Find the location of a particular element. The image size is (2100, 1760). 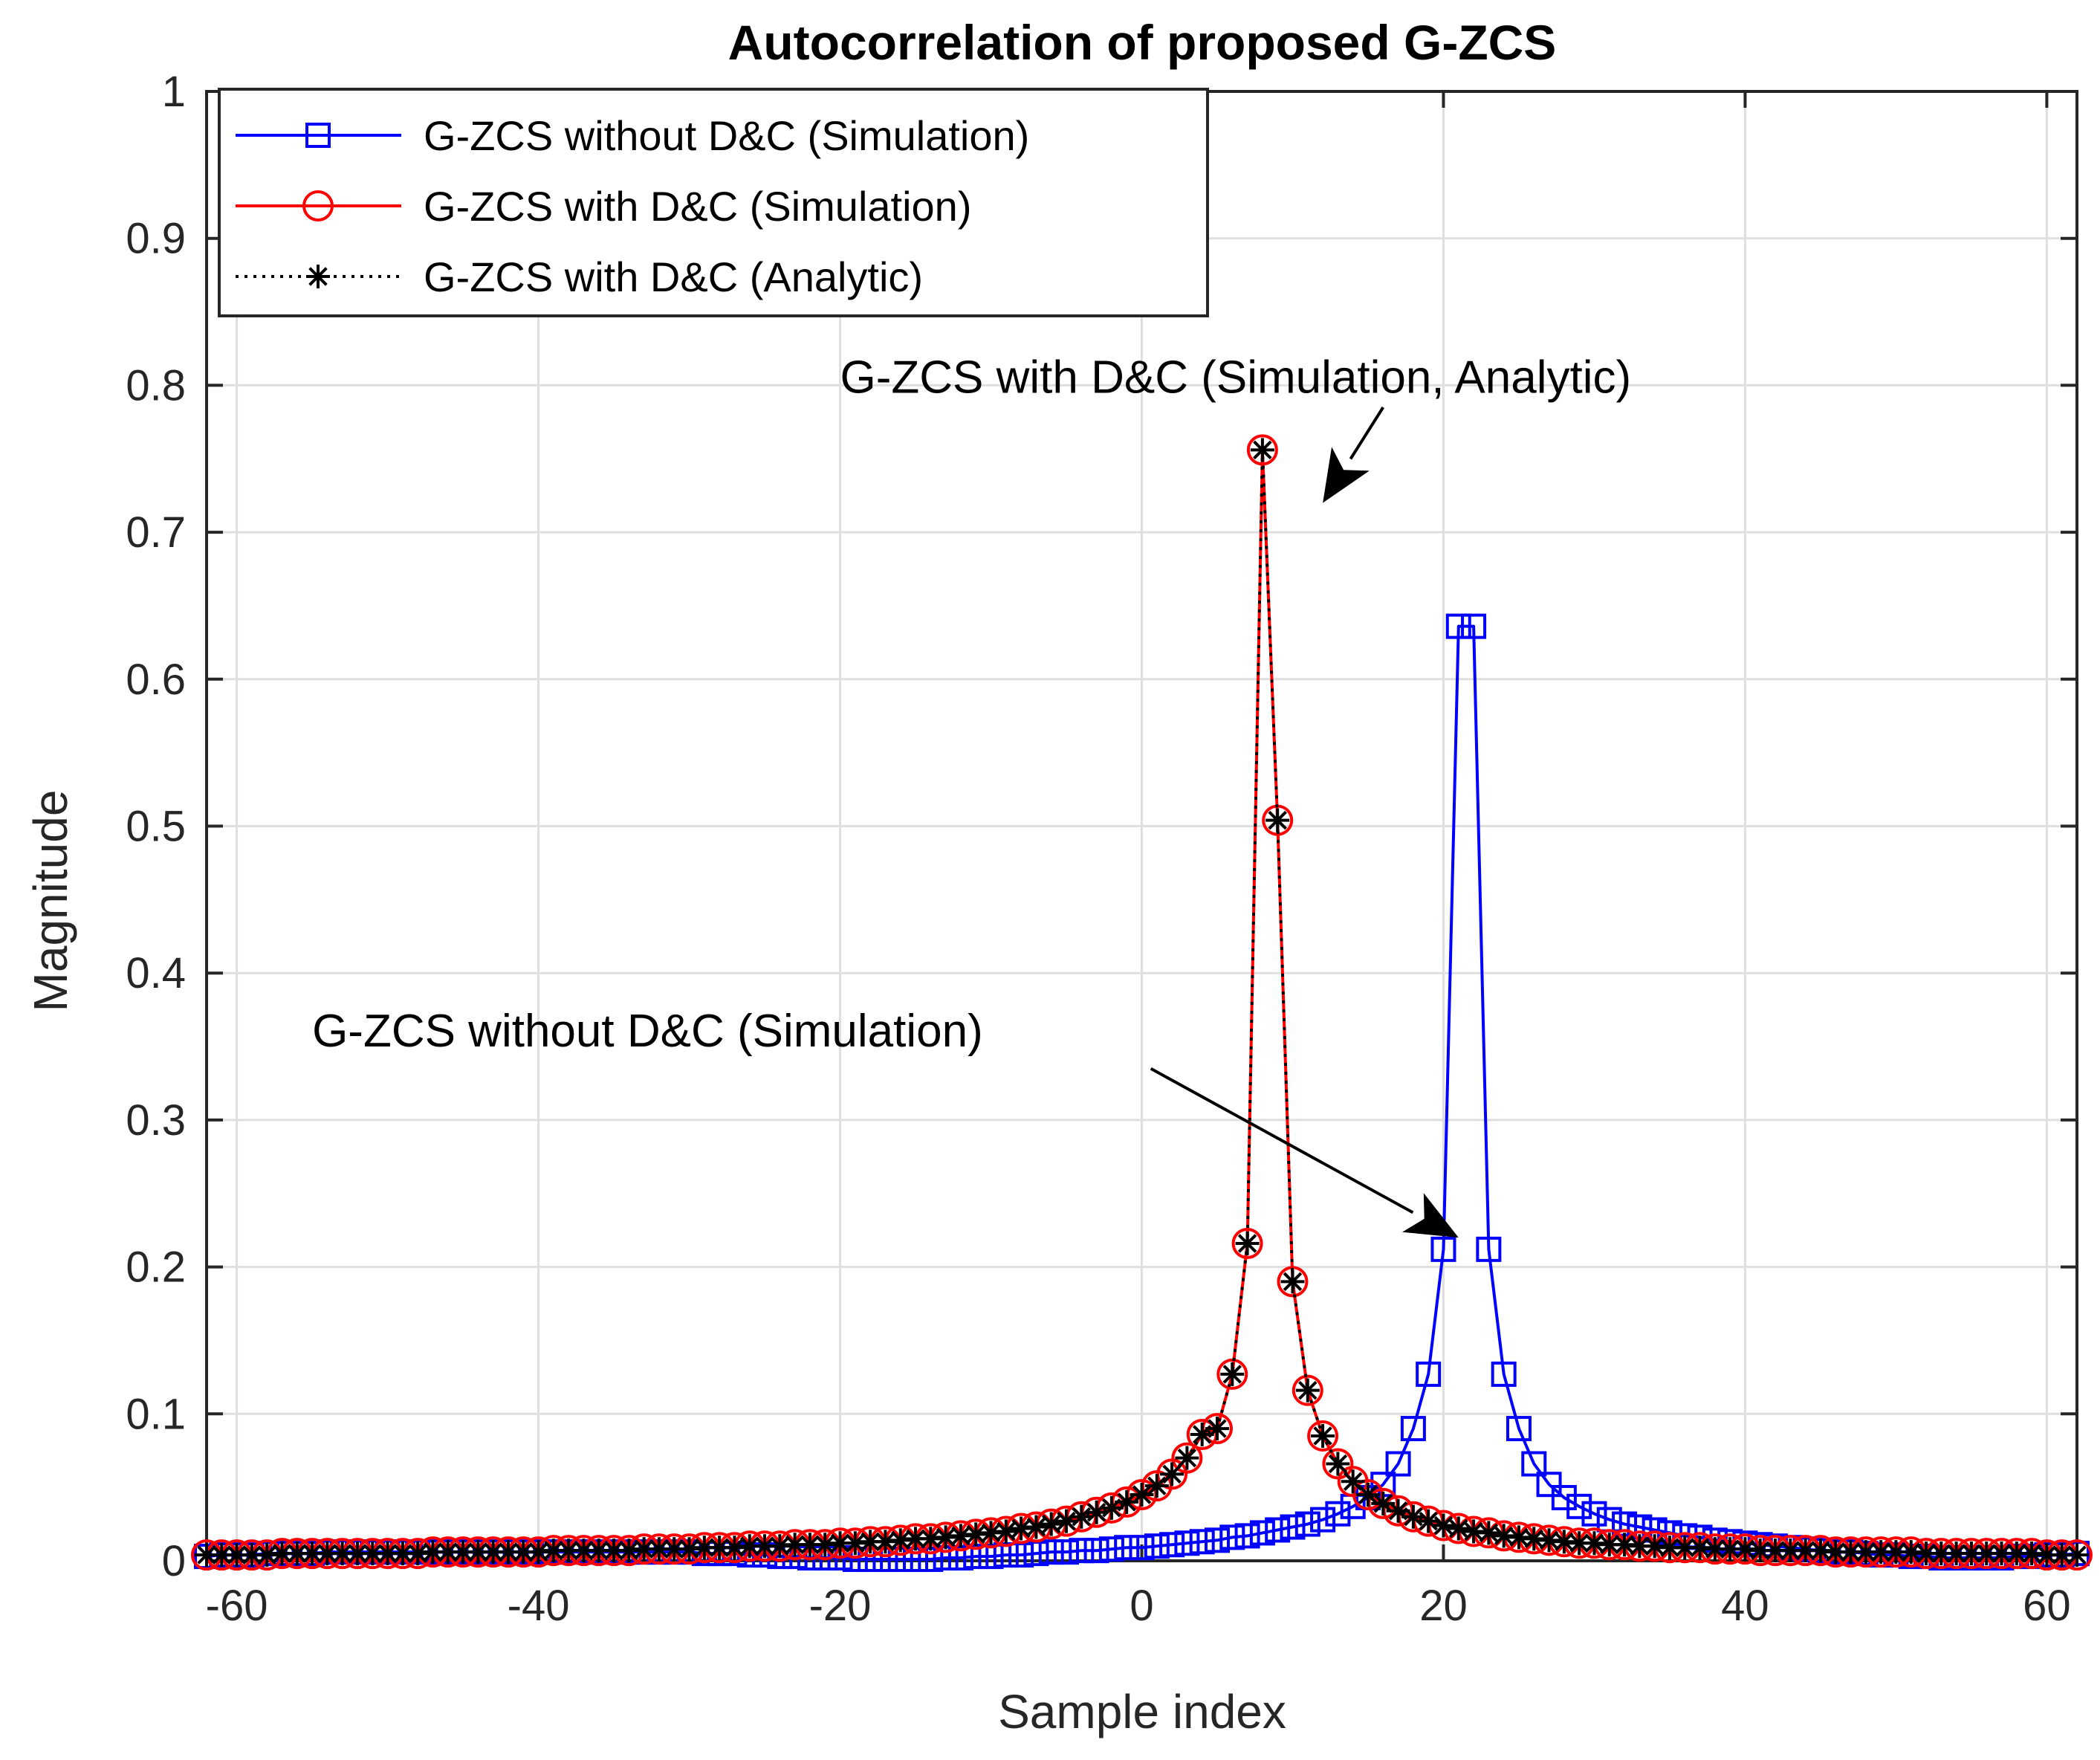

y-tick-label: 0.8 is located at coordinates (156, 385).